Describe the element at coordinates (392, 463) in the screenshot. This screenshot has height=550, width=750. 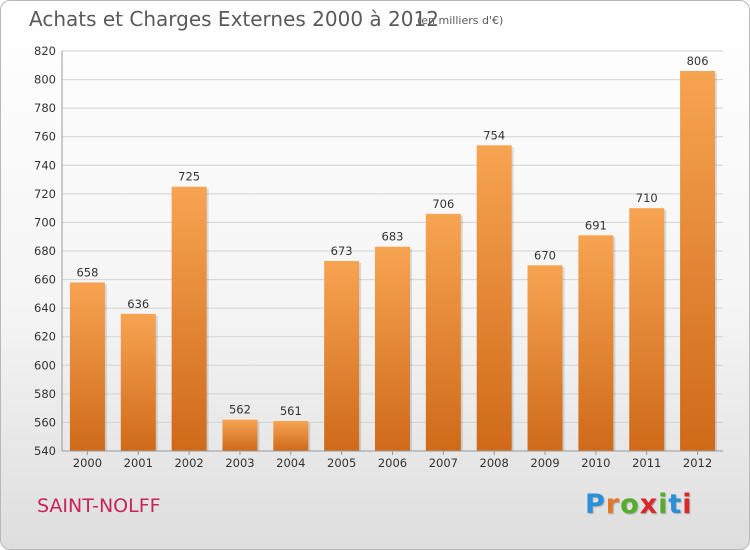
I see `x-tick-label-2006: 2006` at that location.